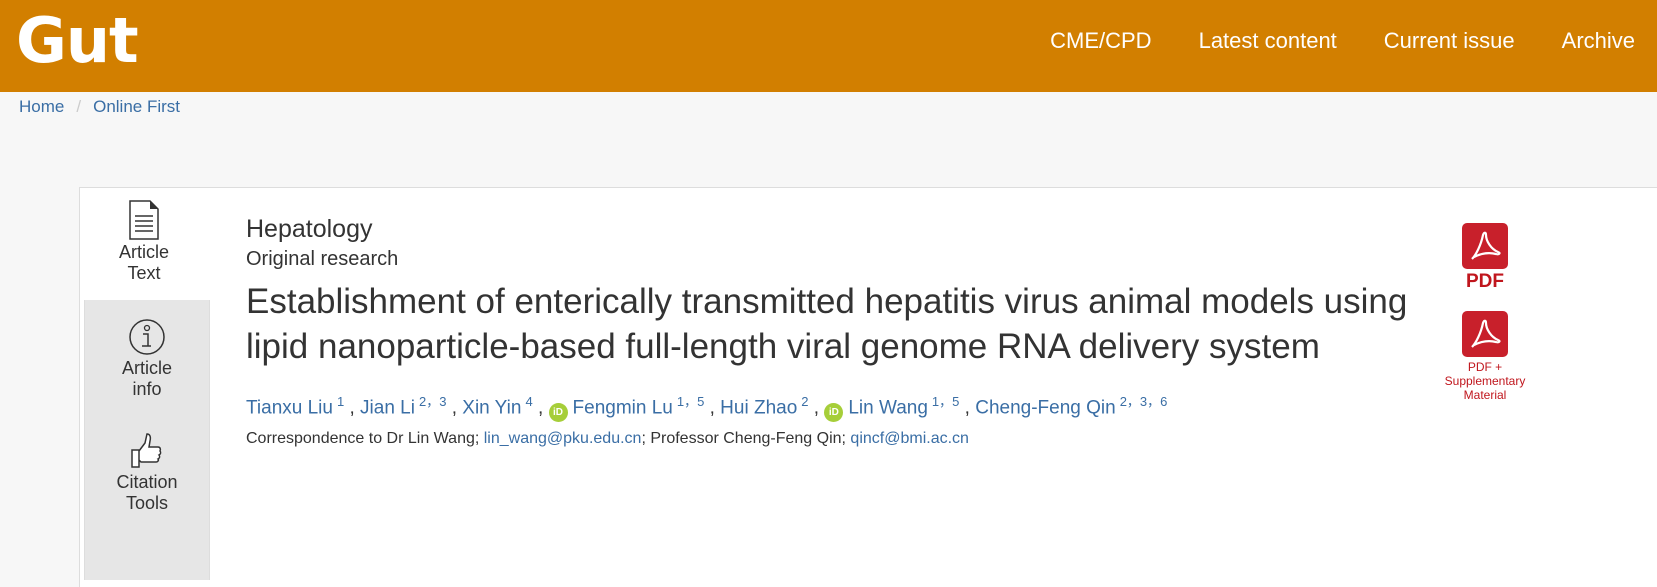 The height and width of the screenshot is (587, 1657). Describe the element at coordinates (147, 337) in the screenshot. I see `info-icon` at that location.